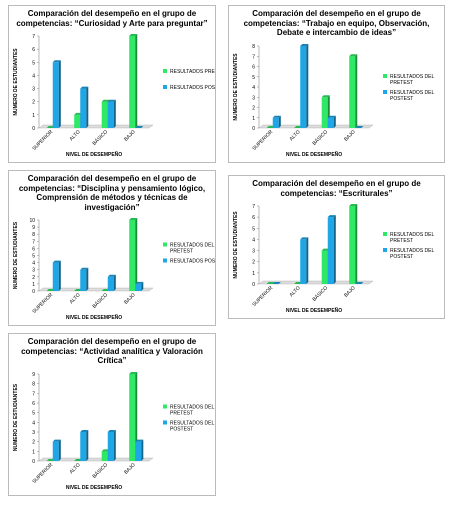  What do you see at coordinates (16, 255) in the screenshot?
I see `y-axis-label: NUMERO DE ESTUDIANTES` at bounding box center [16, 255].